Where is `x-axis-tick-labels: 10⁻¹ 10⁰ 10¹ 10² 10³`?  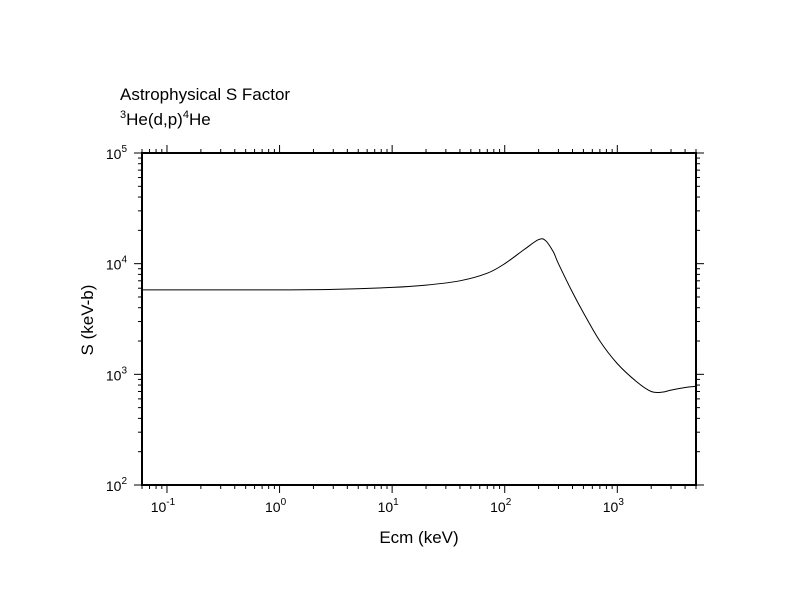
x-axis-tick-labels: 10⁻¹ 10⁰ 10¹ 10² 10³ is located at coordinates (388, 506).